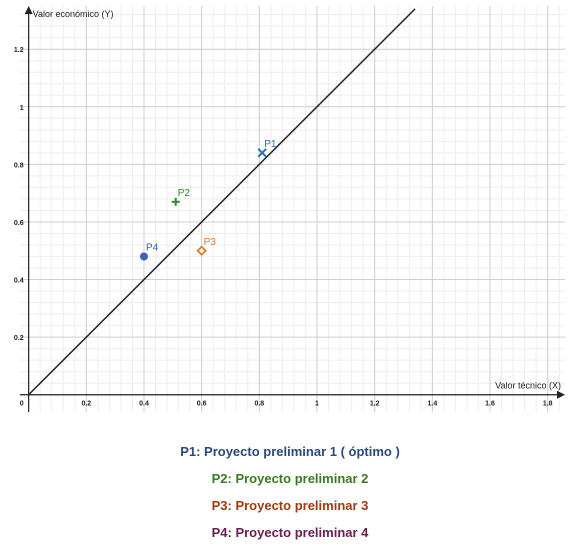 This screenshot has width=580, height=558. I want to click on x-tick-label: 1.4, so click(432, 404).